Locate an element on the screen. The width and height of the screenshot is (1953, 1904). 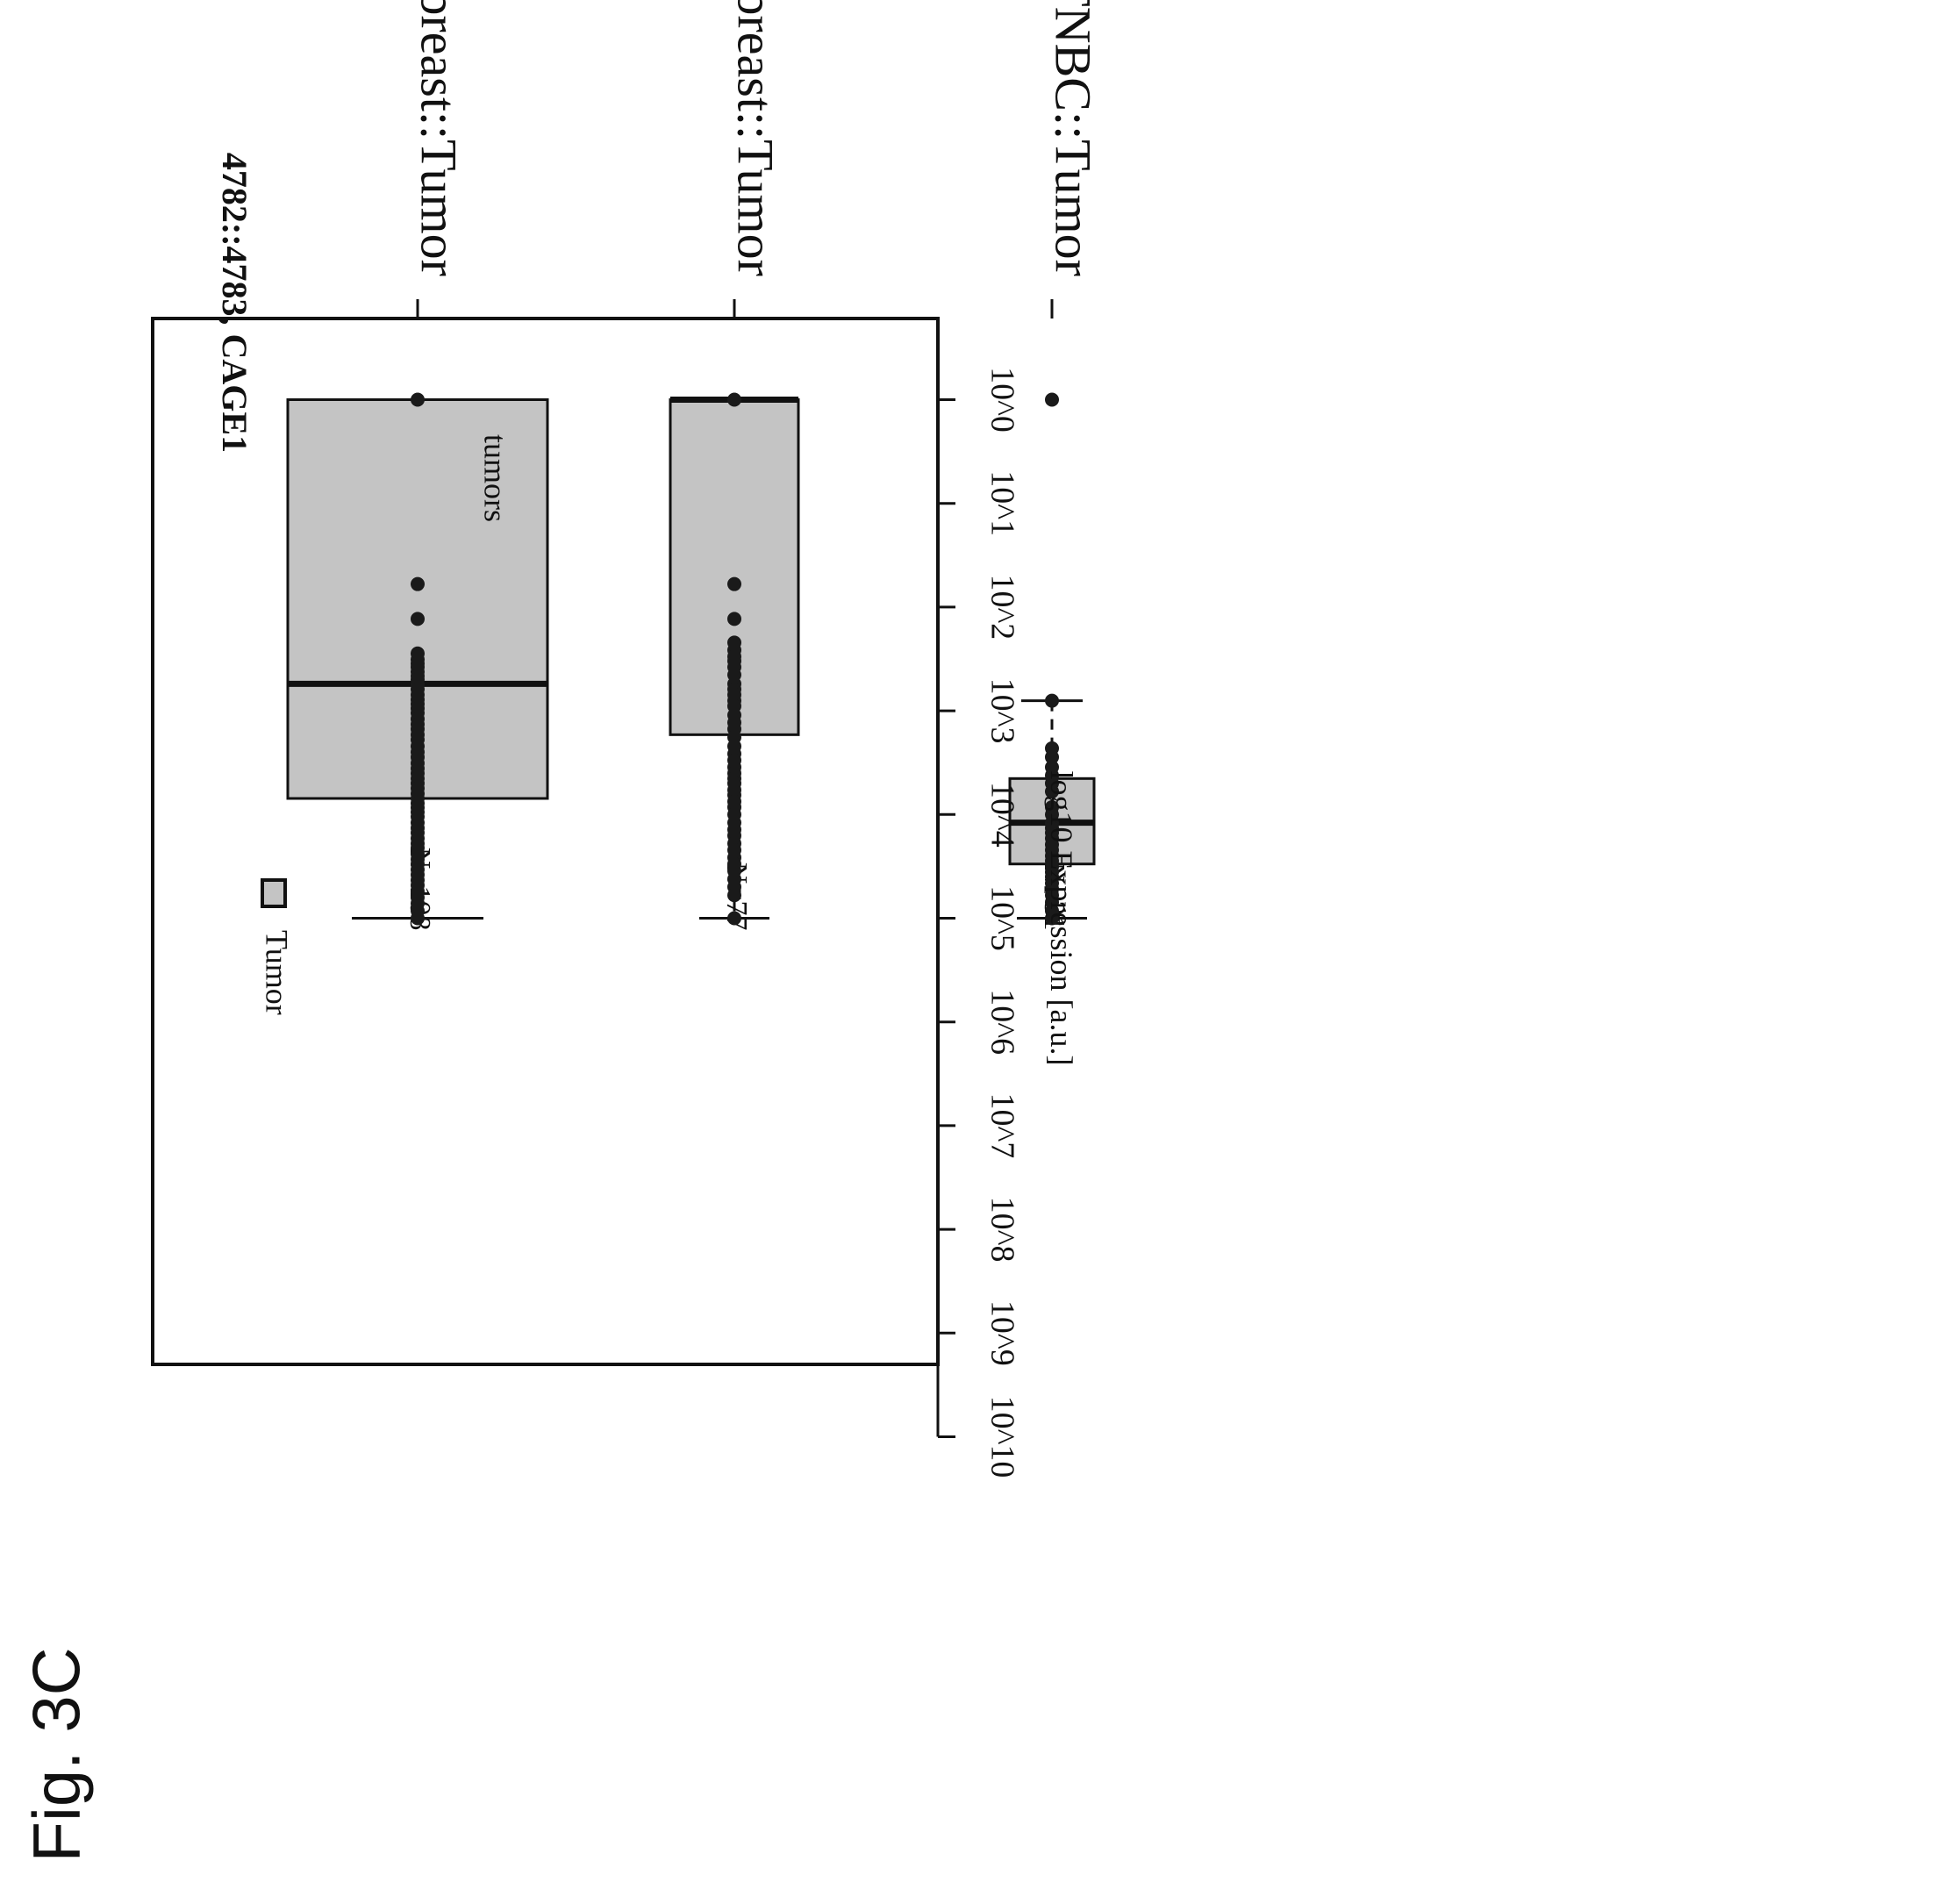
figure-label-box: Fig. 3C is located at coordinates (57, 1754).